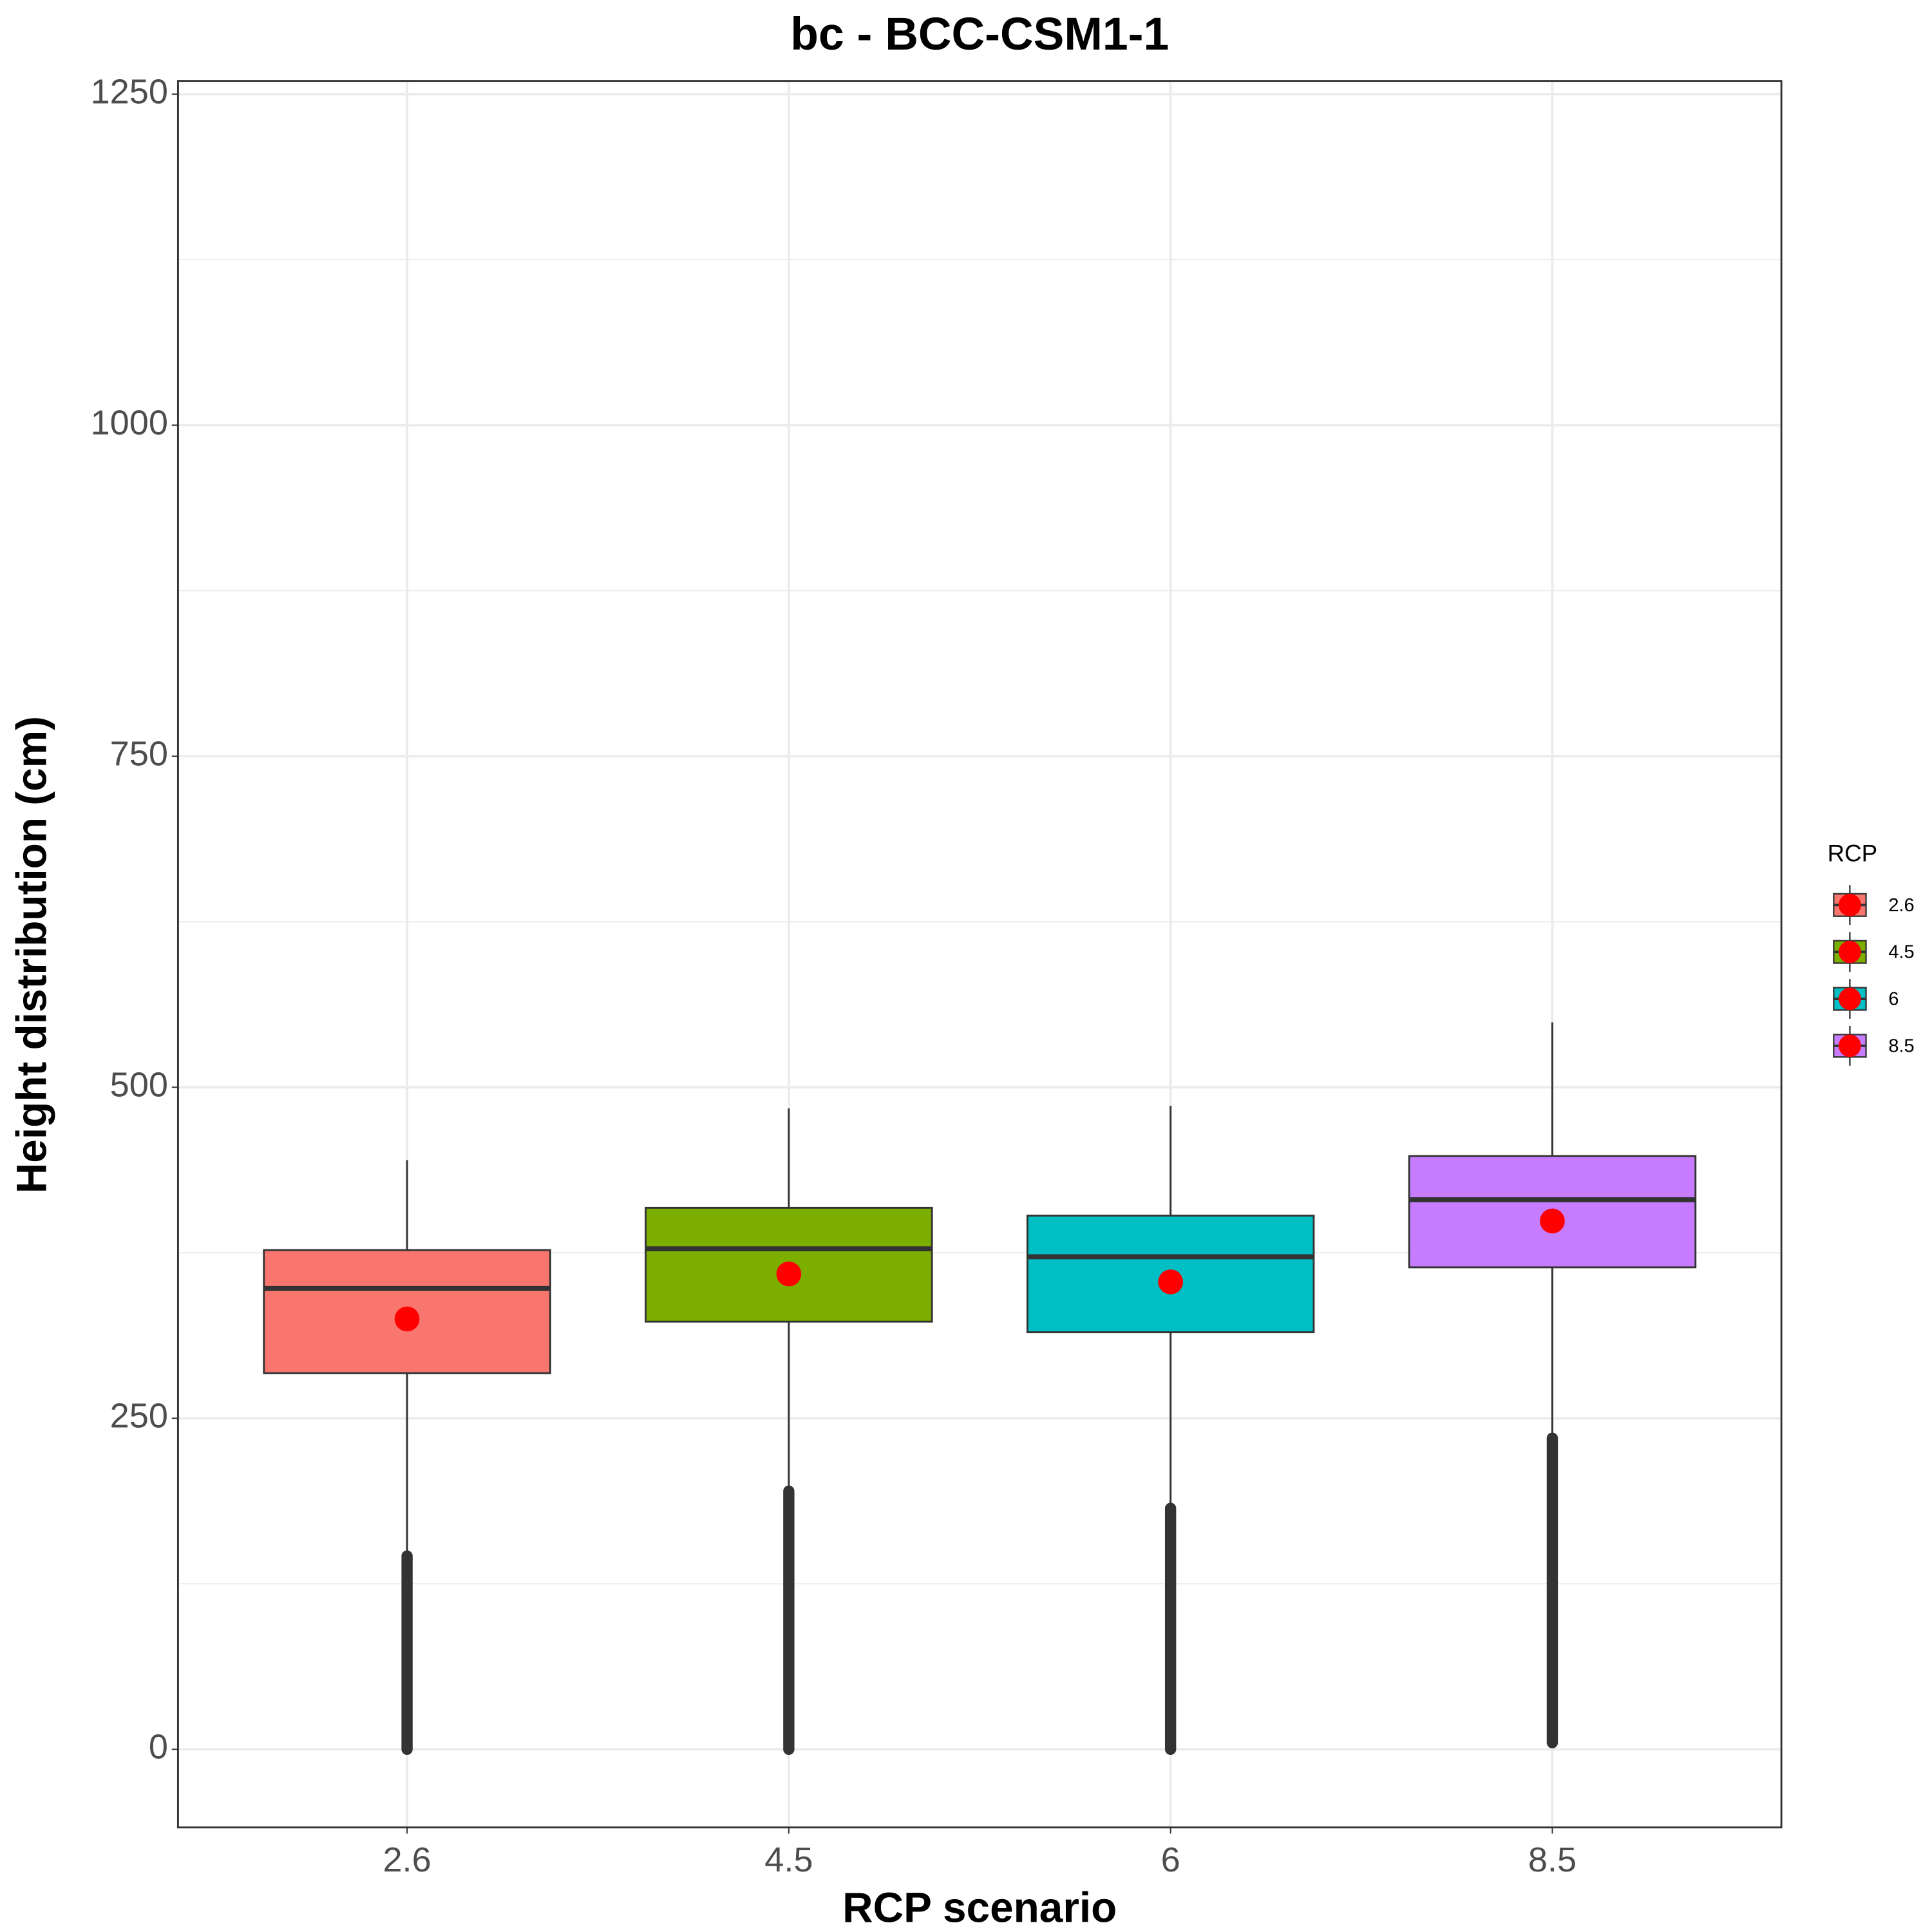  What do you see at coordinates (1853, 853) in the screenshot?
I see `legend-title: RCP` at bounding box center [1853, 853].